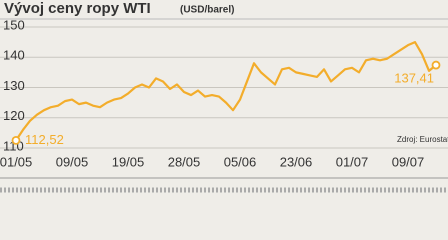 The width and height of the screenshot is (448, 240). Describe the element at coordinates (14, 55) in the screenshot. I see `y-tick-label: 140` at that location.